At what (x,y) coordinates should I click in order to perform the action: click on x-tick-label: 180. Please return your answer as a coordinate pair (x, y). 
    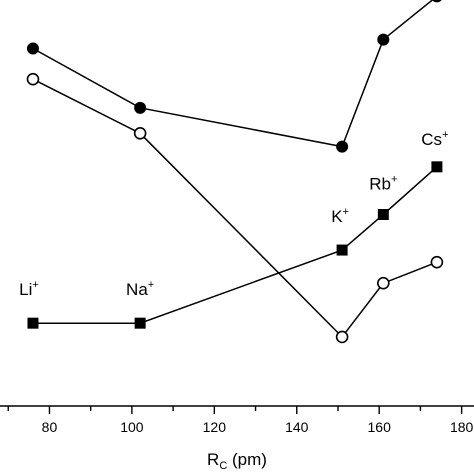
    Looking at the image, I should click on (462, 427).